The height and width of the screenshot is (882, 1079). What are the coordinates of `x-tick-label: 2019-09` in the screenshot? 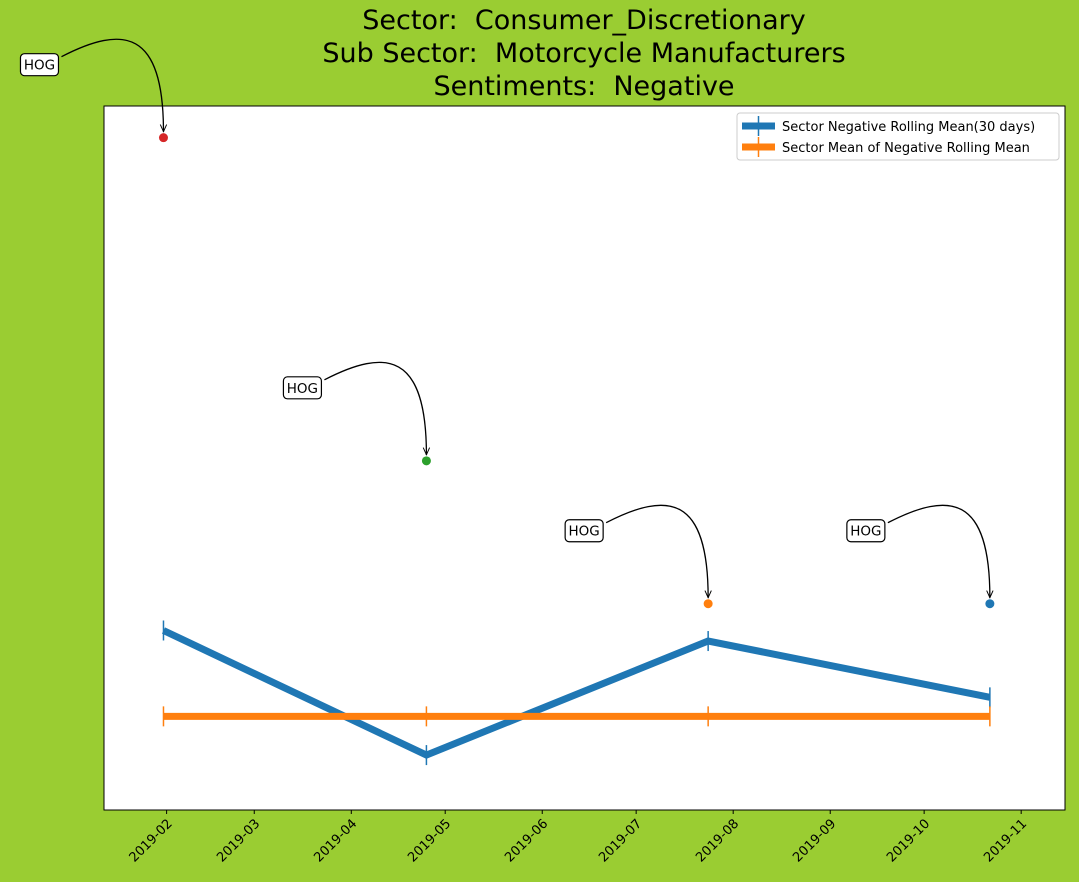 It's located at (814, 840).